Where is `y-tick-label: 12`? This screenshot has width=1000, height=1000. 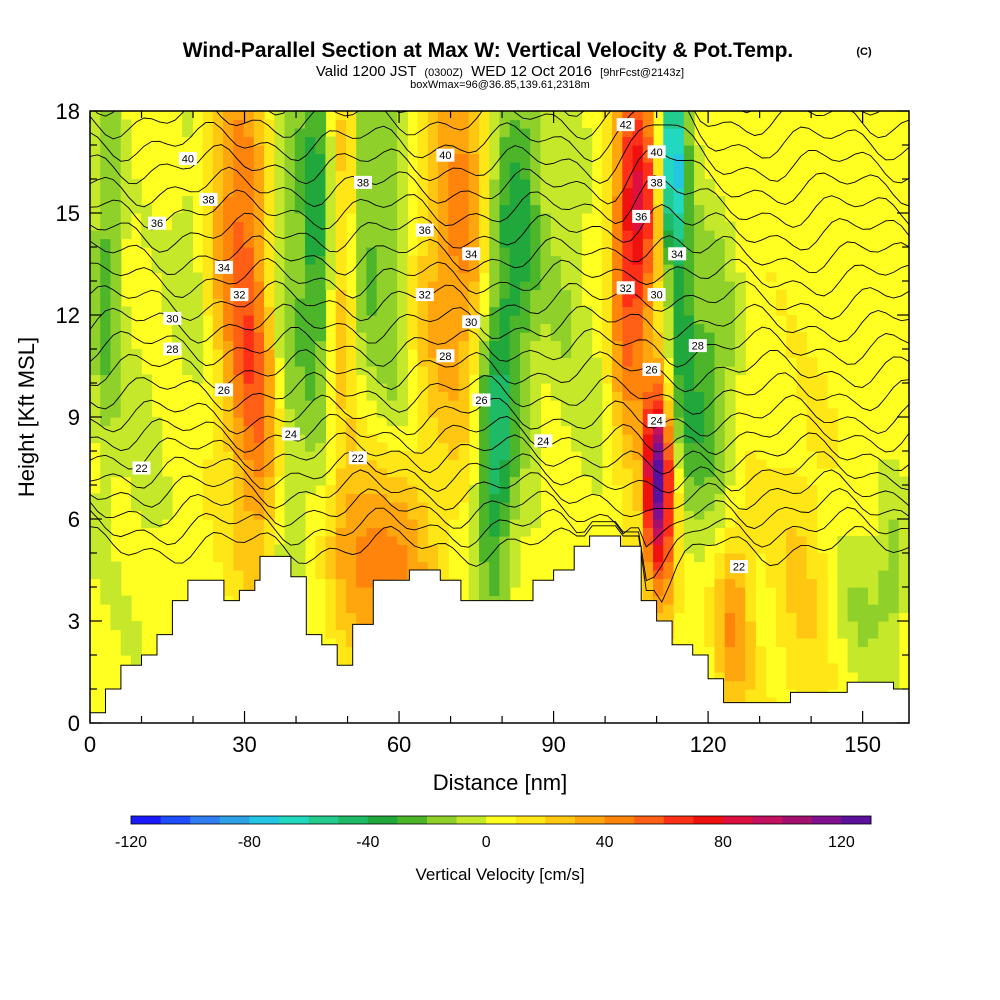 y-tick-label: 12 is located at coordinates (68, 315).